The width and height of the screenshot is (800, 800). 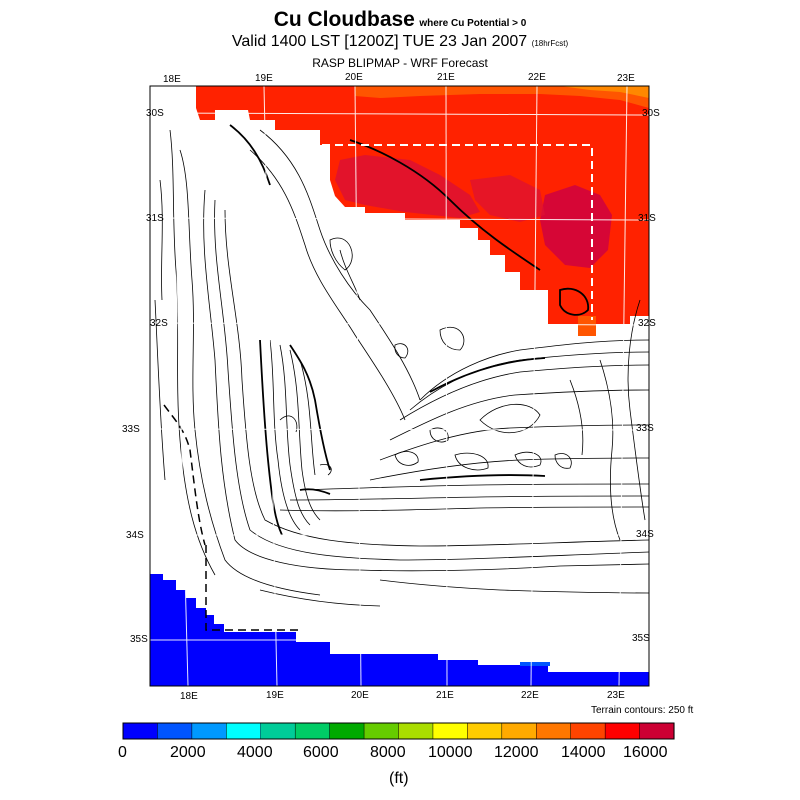 What do you see at coordinates (400, 63) in the screenshot?
I see `source-label: RASP BLIPMAP - WRF Forecast` at bounding box center [400, 63].